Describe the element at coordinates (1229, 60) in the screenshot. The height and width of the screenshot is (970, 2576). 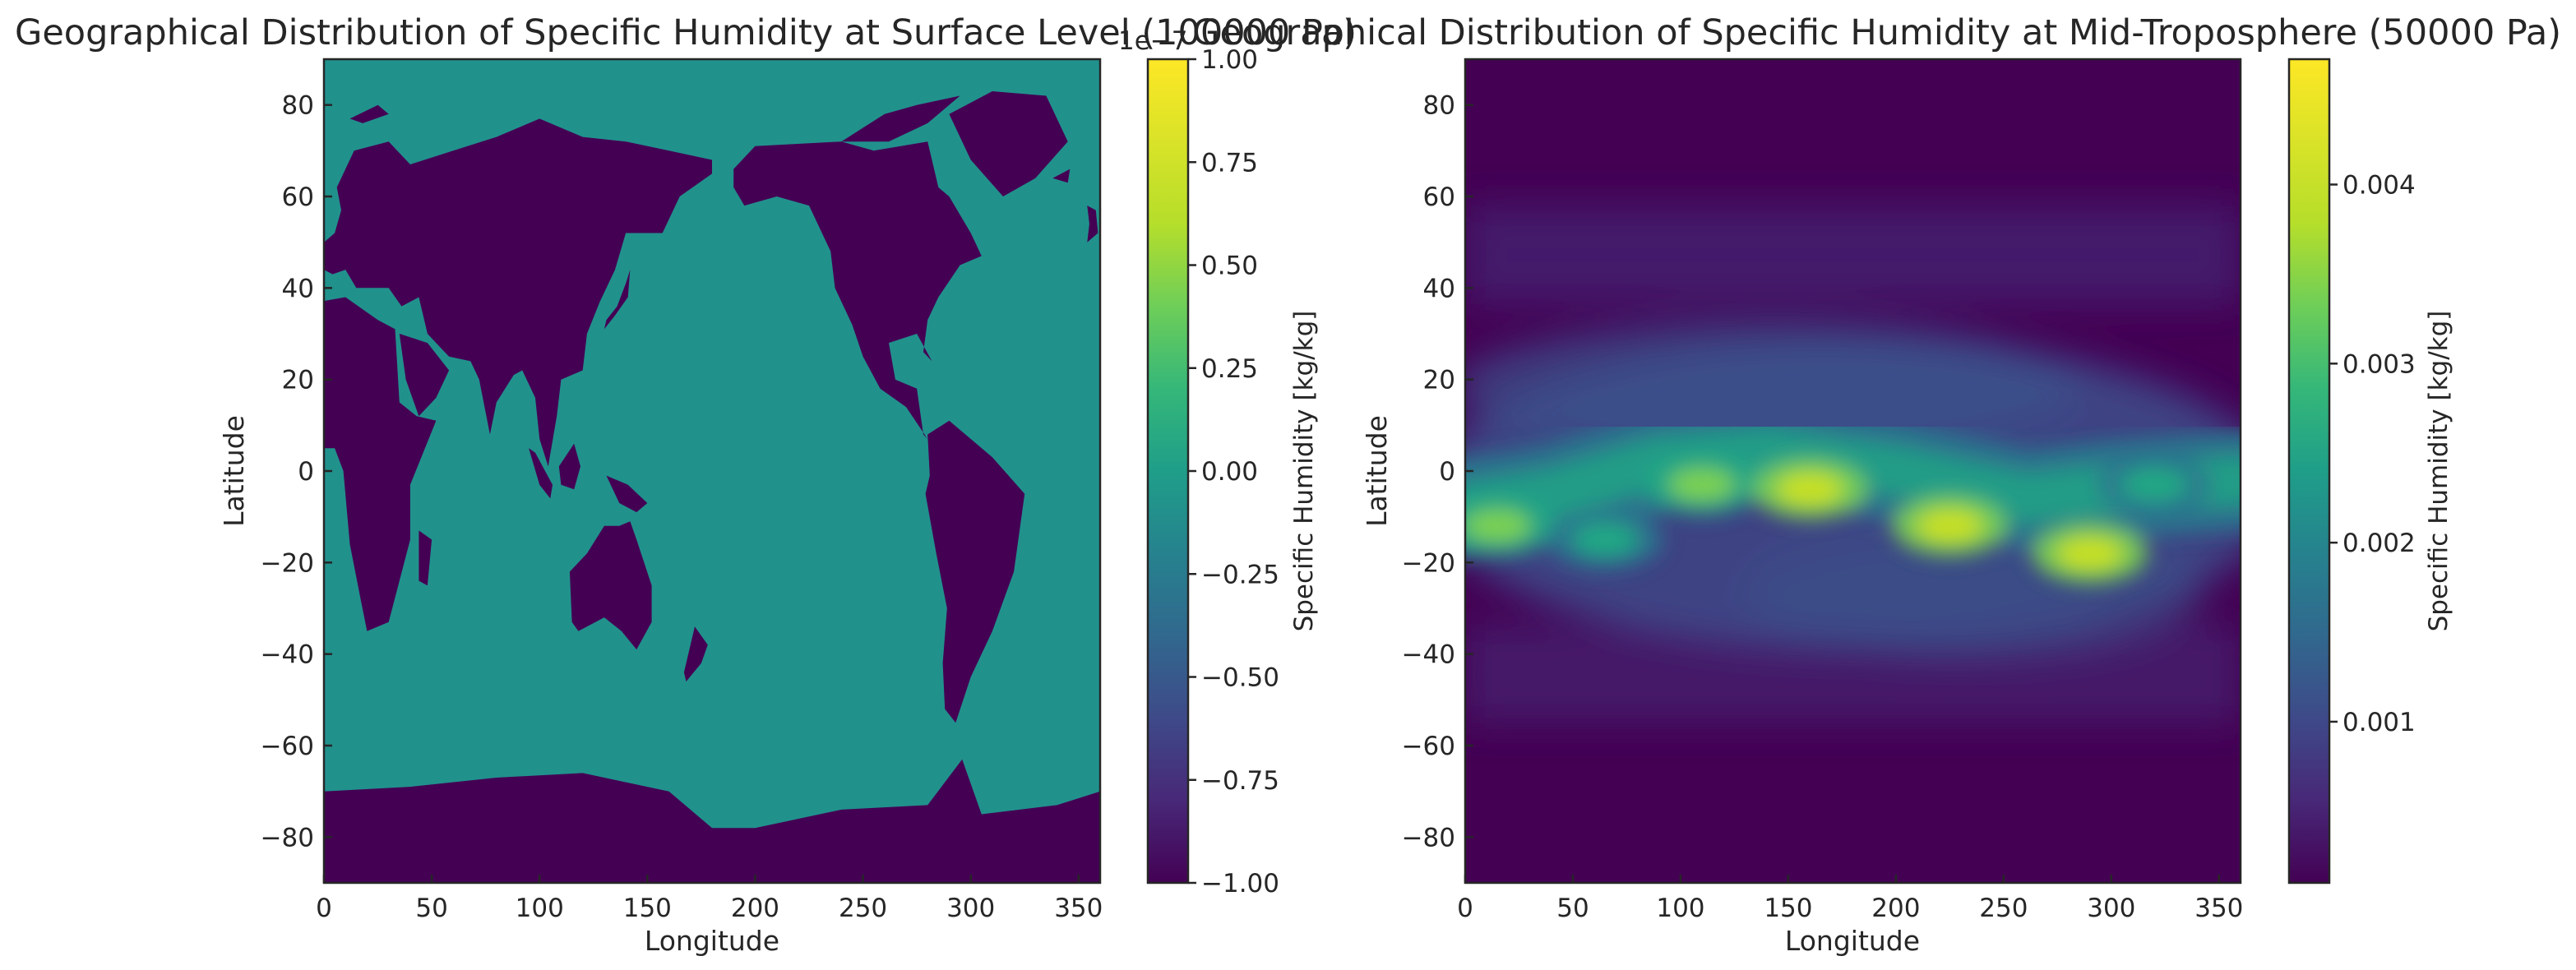
I see `colorbar-tick-label-surface: 1.00` at that location.